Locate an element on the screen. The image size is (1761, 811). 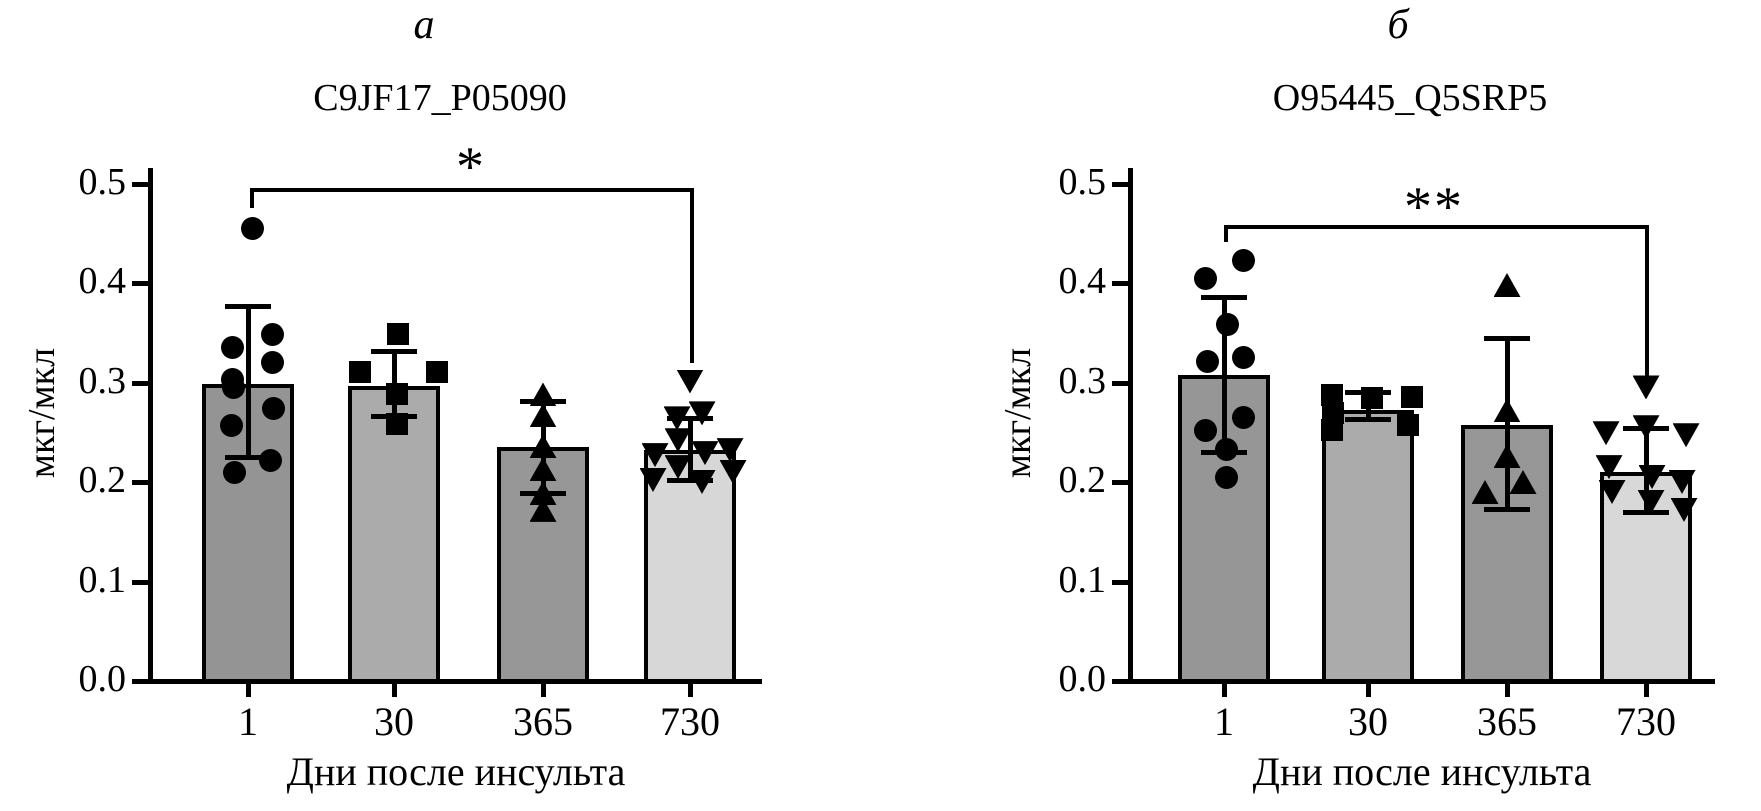
panel-title-b: O95445_Q5SRP5 is located at coordinates (1410, 98).